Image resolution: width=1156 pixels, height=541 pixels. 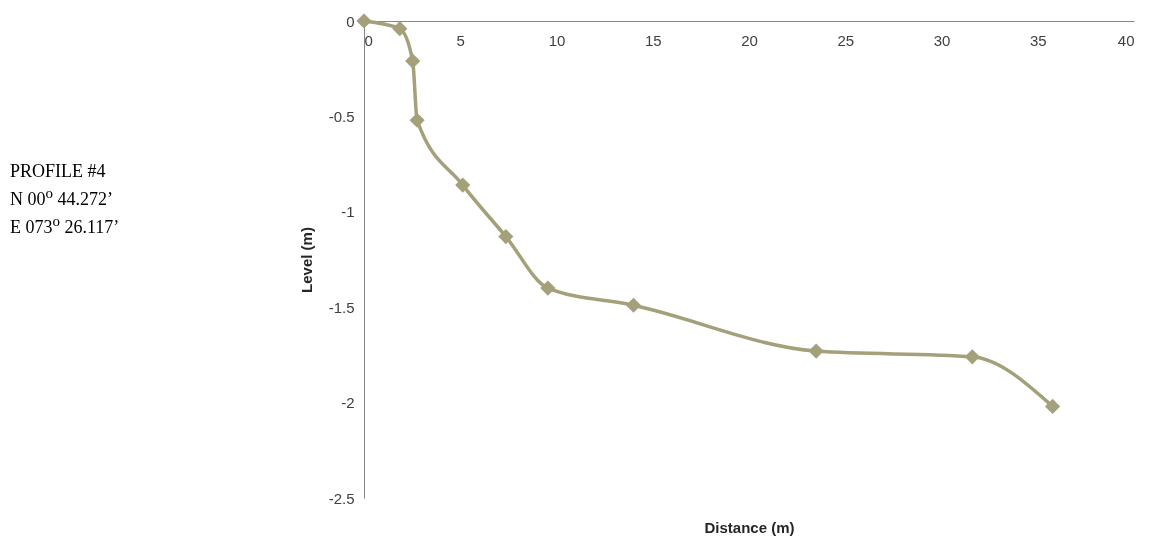 I want to click on y-tick-label: -2, so click(x=348, y=403).